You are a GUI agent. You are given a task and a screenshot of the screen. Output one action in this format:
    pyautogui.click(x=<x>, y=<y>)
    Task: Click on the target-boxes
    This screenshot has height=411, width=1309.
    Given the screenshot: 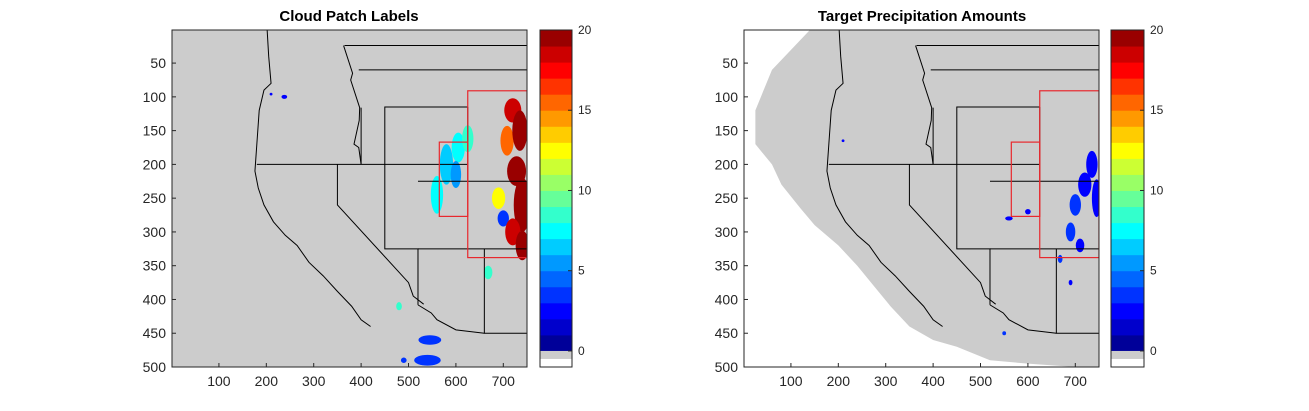 What is the action you would take?
    pyautogui.click(x=1054, y=174)
    